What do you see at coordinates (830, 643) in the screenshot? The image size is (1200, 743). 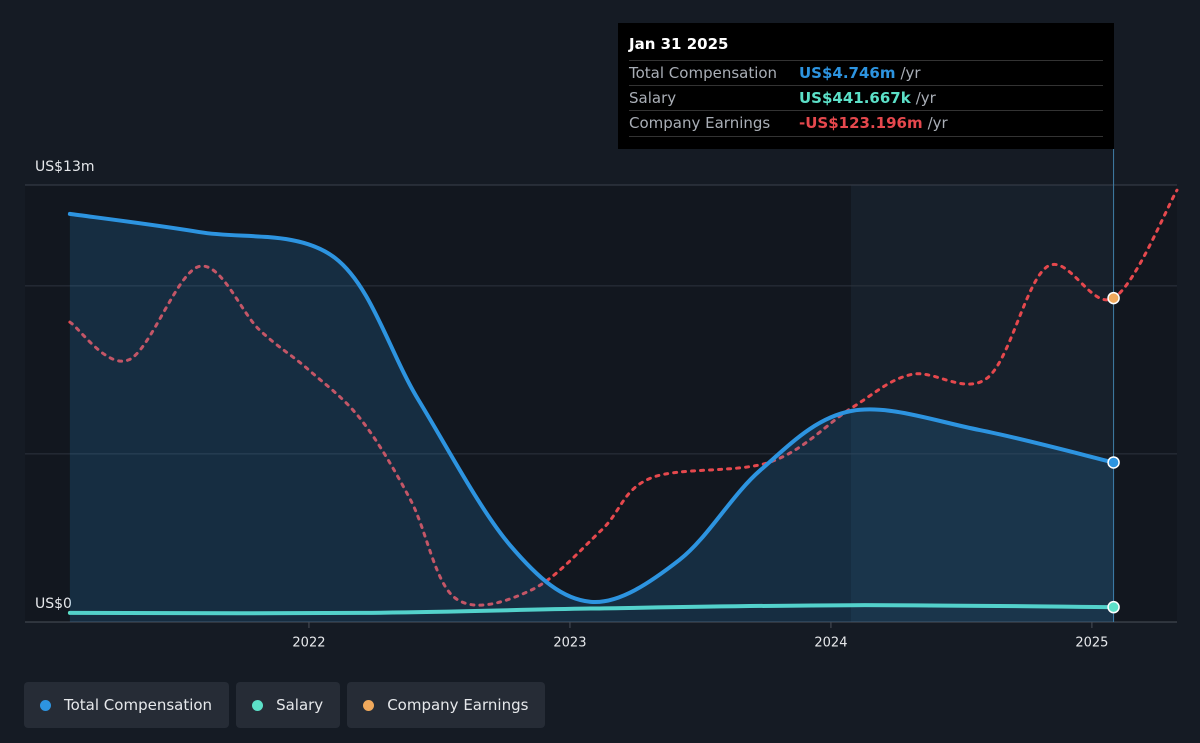 I see `x-tick-label: 2024` at bounding box center [830, 643].